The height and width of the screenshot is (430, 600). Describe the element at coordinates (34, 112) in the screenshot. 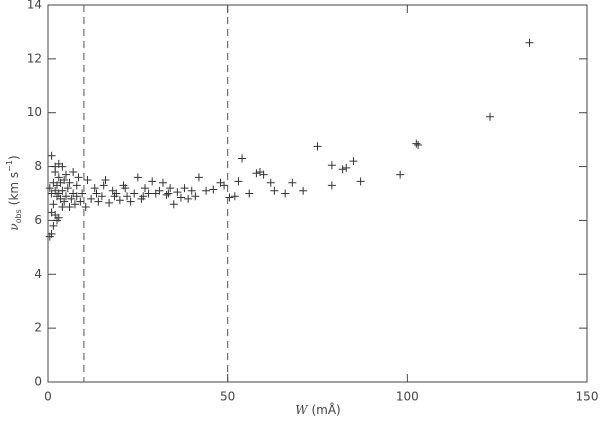

I see `y-tick-label: 10` at that location.